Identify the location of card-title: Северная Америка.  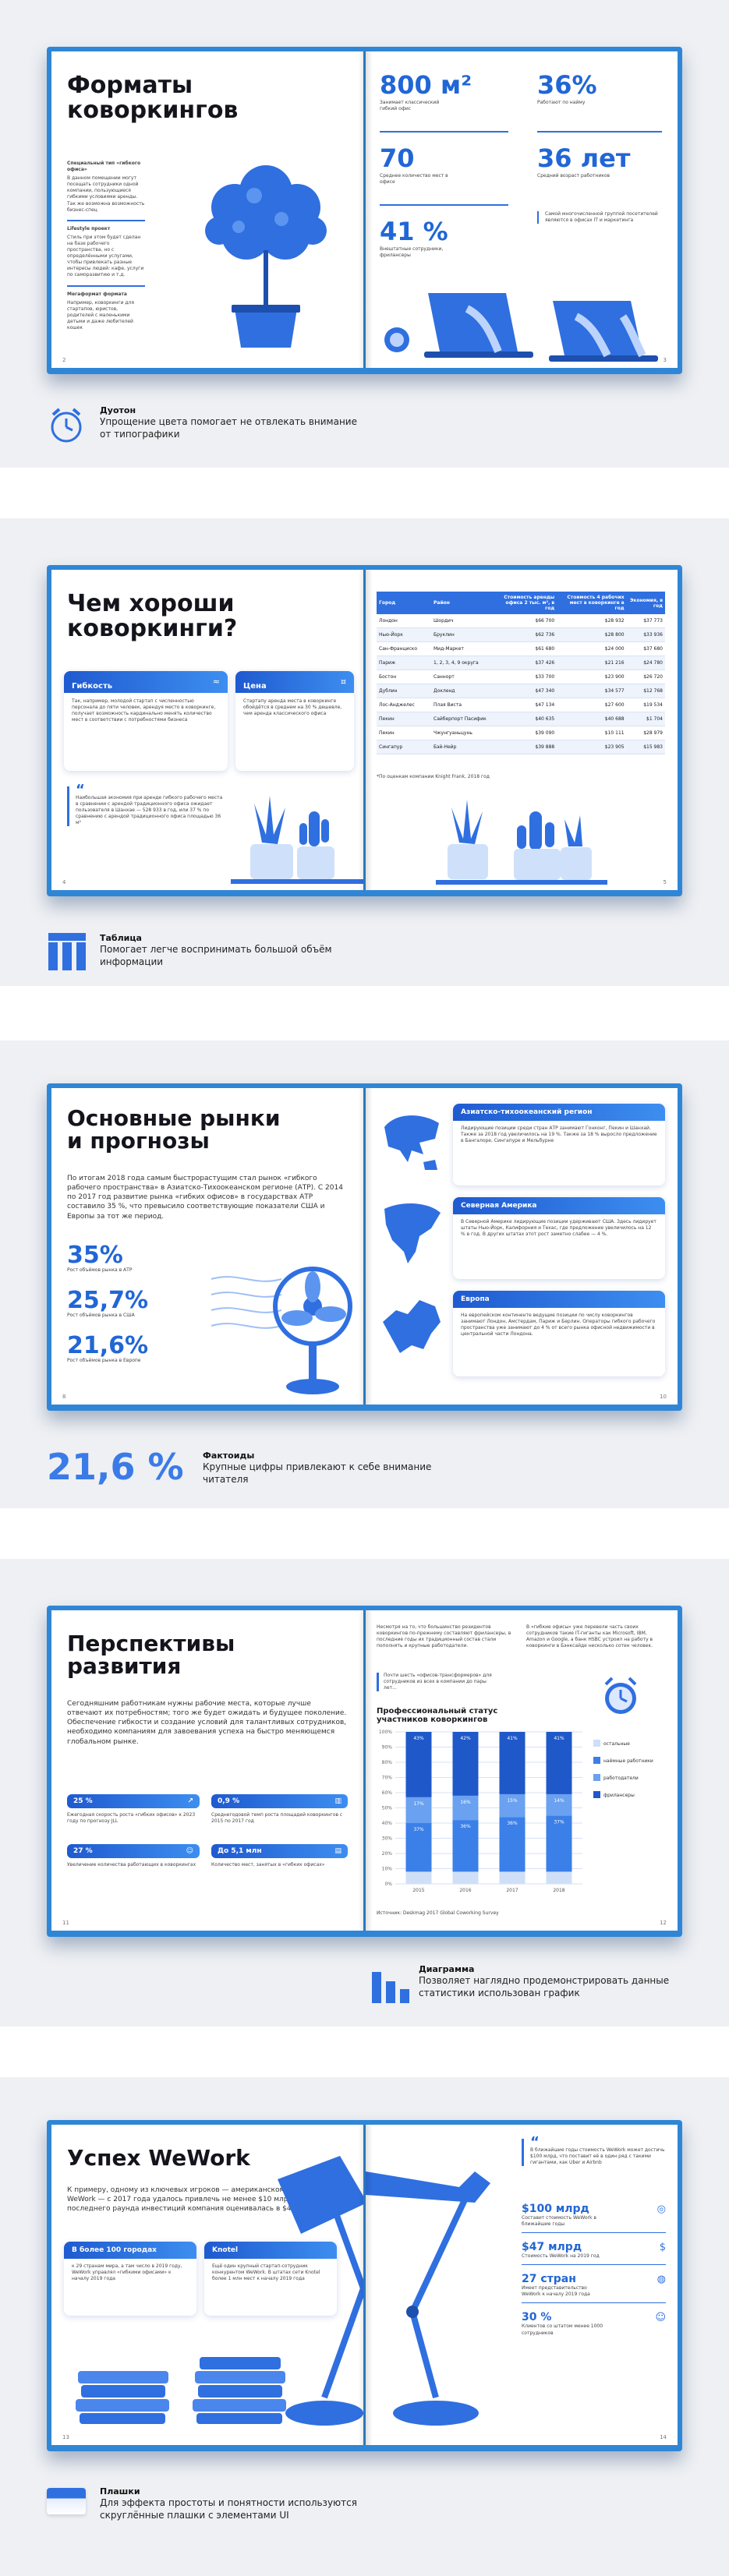
(559, 1205).